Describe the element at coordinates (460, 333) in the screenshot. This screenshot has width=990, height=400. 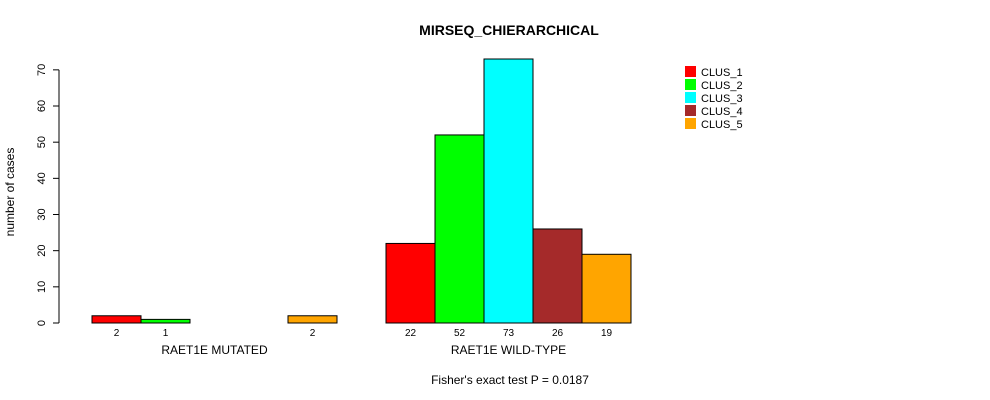
I see `count-label: 52` at that location.